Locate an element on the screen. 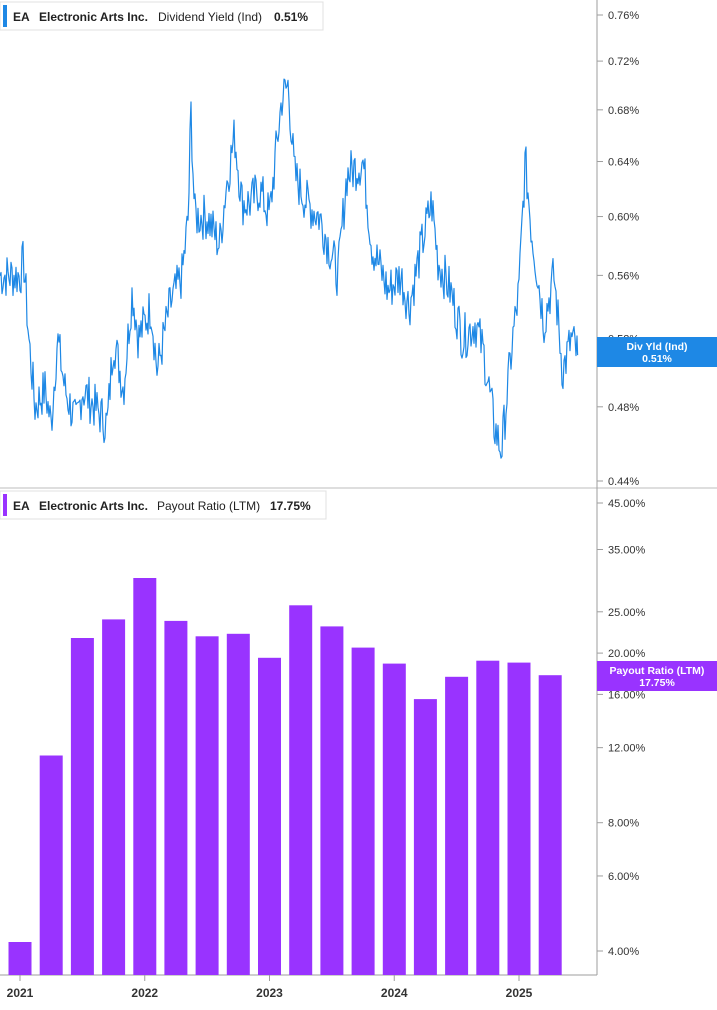  bottom-y-tick-label: 6.00% is located at coordinates (623, 877).